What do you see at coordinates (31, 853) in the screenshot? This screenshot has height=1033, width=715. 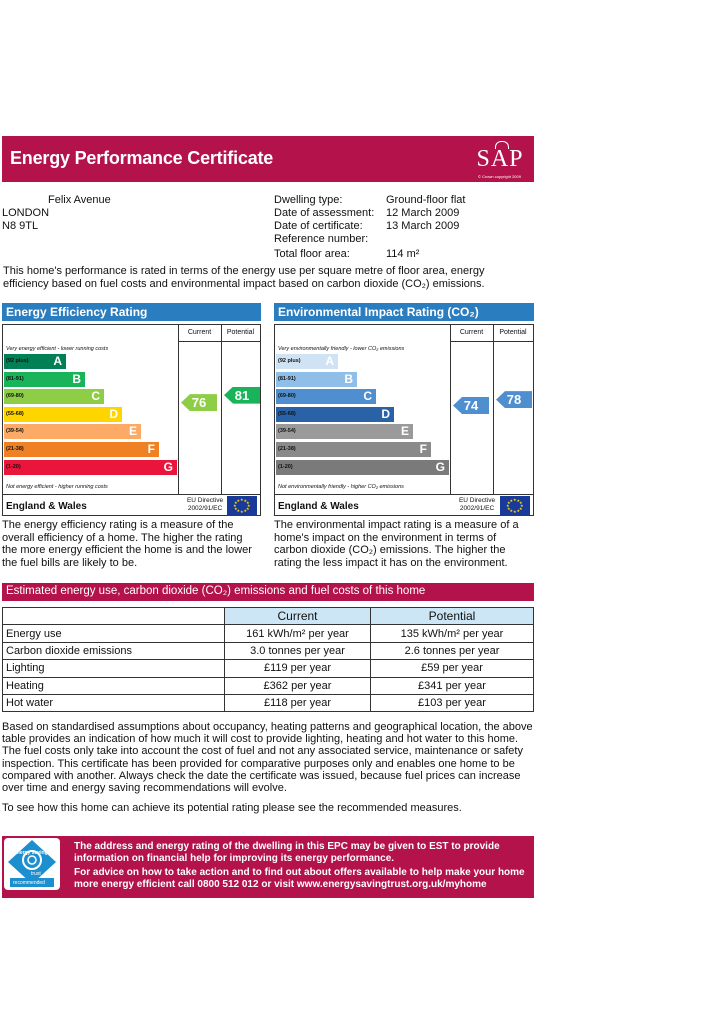 I see `est-logo-top: energy saving` at bounding box center [31, 853].